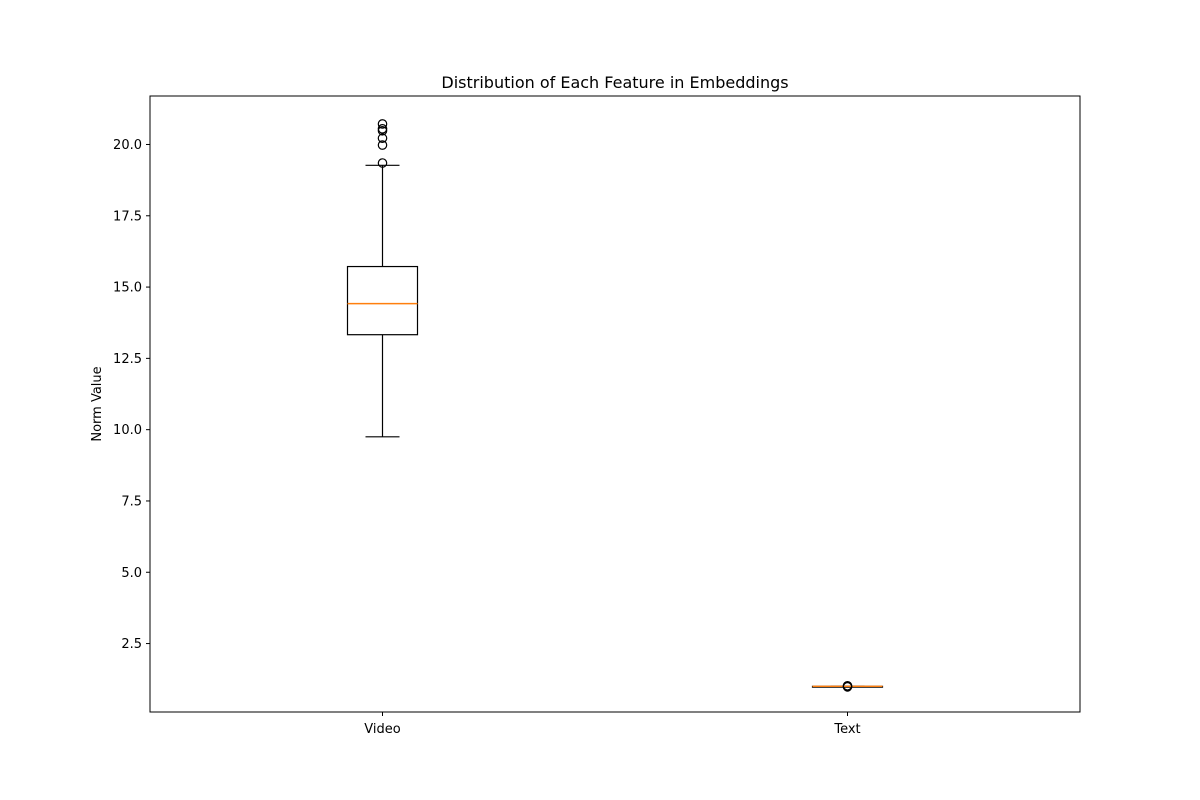 Image resolution: width=1200 pixels, height=800 pixels. What do you see at coordinates (612, 724) in the screenshot?
I see `x-axis: Video Text` at bounding box center [612, 724].